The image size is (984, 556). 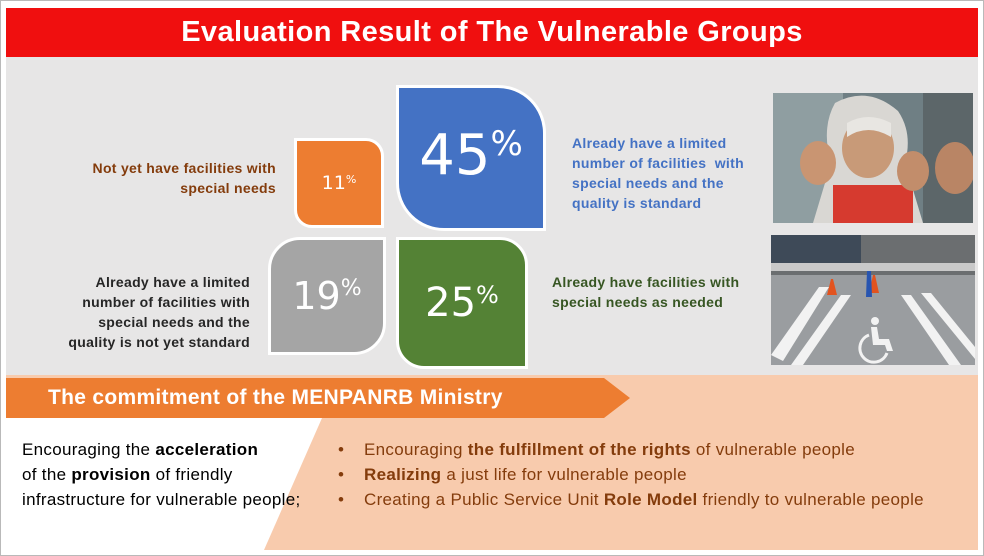 I want to click on photo-girl-sign-language, so click(x=873, y=158).